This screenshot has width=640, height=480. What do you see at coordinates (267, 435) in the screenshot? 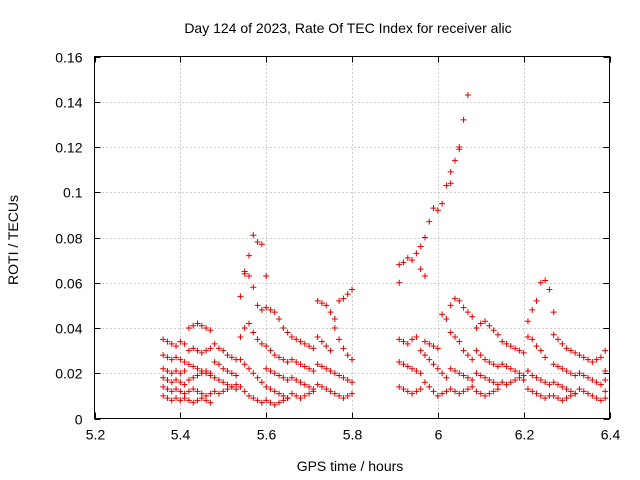
I see `x-tick-label: 5.6` at bounding box center [267, 435].